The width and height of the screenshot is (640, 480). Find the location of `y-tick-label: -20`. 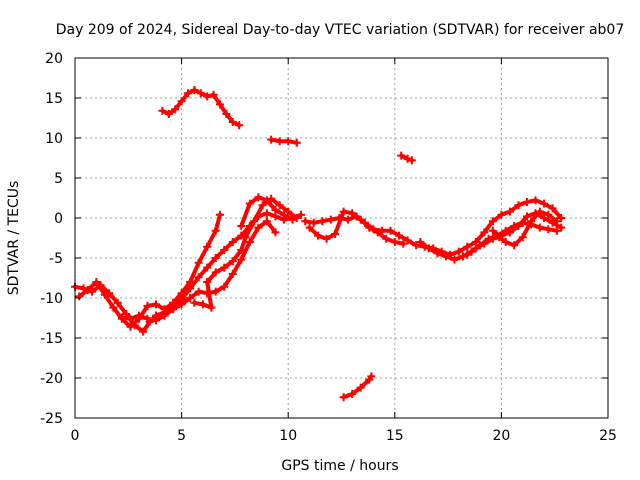

y-tick-label: -20 is located at coordinates (51, 379).